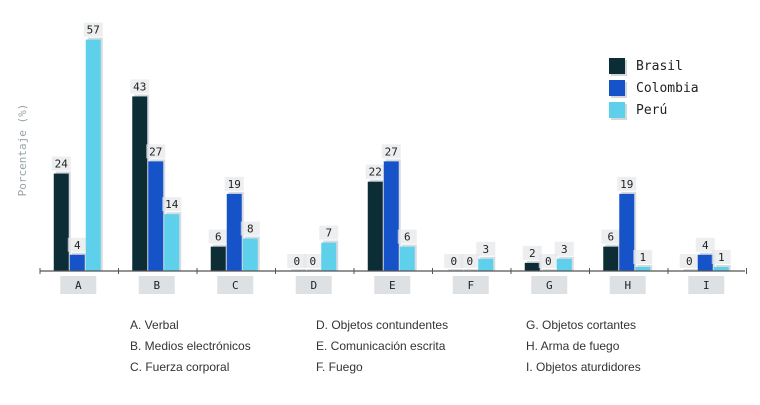 The image size is (760, 405). What do you see at coordinates (667, 88) in the screenshot?
I see `legend-label-1: Colombia` at bounding box center [667, 88].